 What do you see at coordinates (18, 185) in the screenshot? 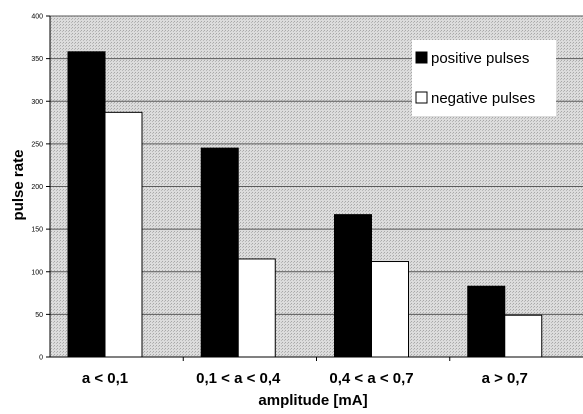
I see `y-axis-title: pulse rate` at bounding box center [18, 185].